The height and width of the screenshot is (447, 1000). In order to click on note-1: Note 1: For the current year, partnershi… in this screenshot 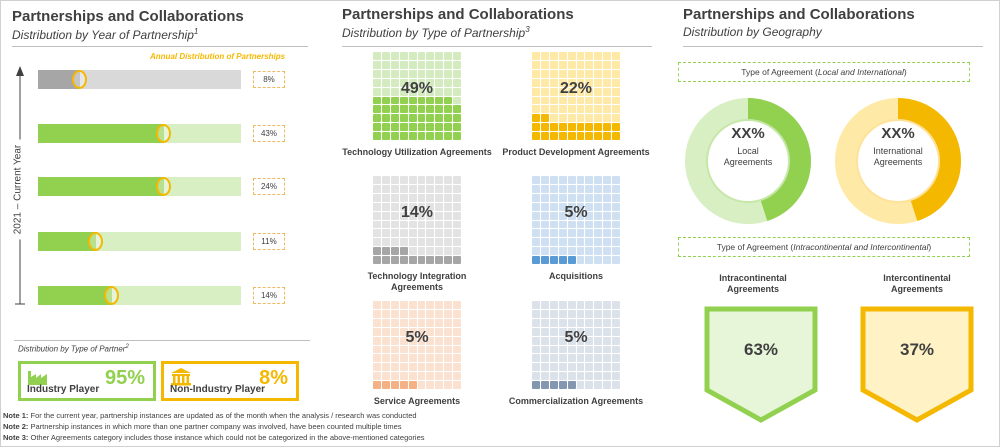, I will do `click(210, 415)`.